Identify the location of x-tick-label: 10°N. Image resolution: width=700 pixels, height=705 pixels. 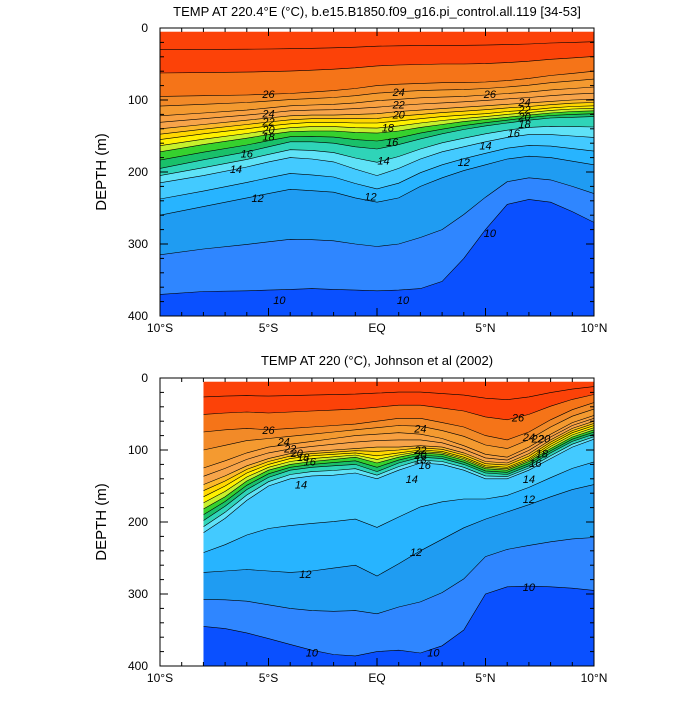
(594, 328).